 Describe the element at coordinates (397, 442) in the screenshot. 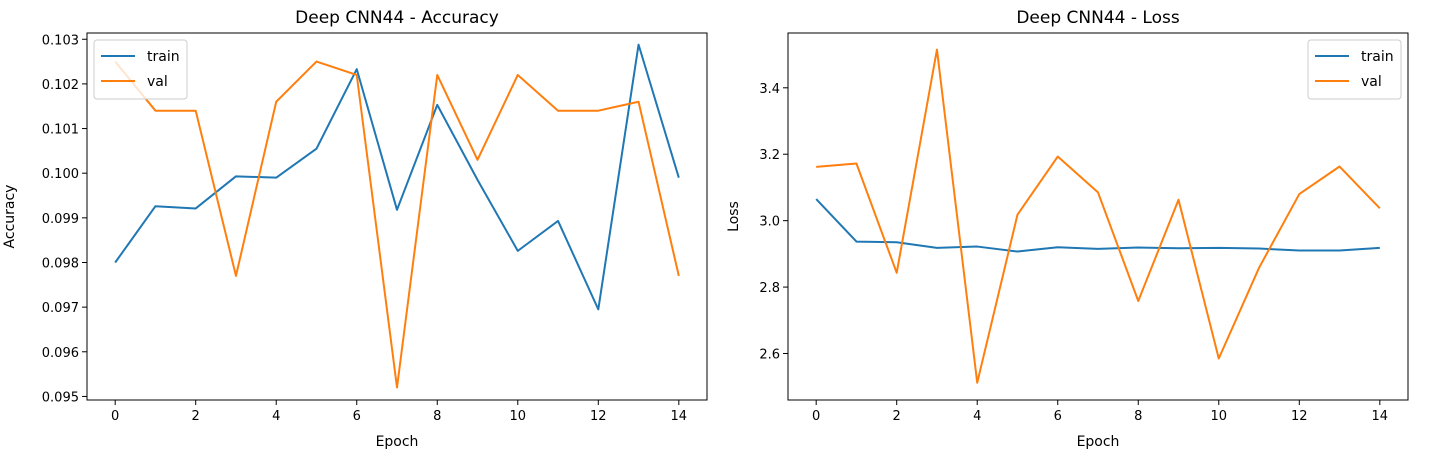

I see `accuracy-x-axis-label: Epoch` at that location.